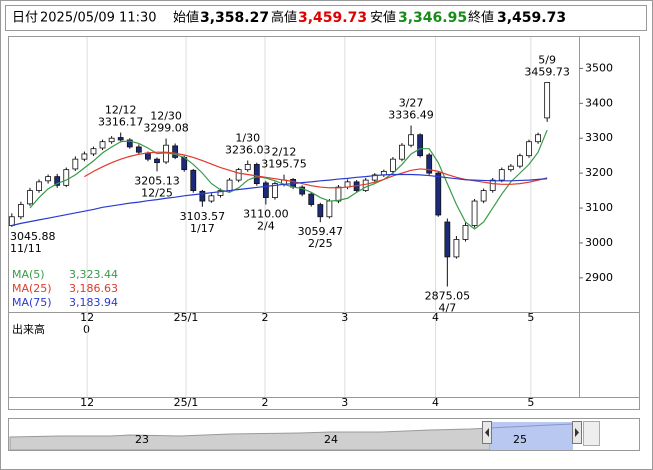  Describe the element at coordinates (599, 137) in the screenshot. I see `y-tick-label: 3300` at that location.